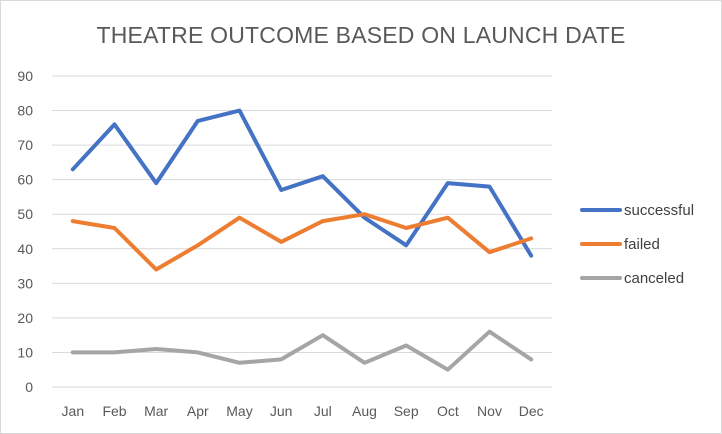  What do you see at coordinates (25, 283) in the screenshot?
I see `y-tick-label: 30` at bounding box center [25, 283].